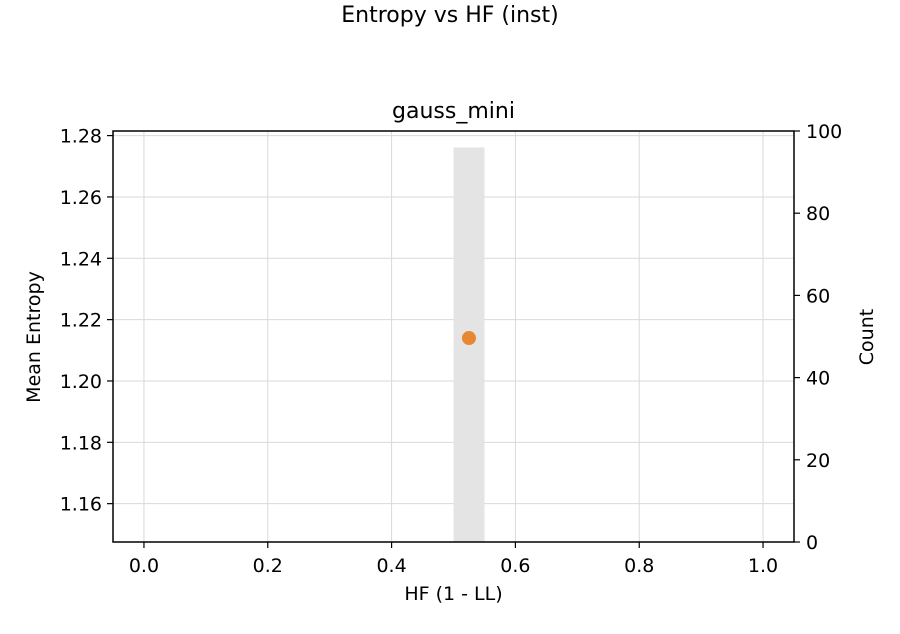 This screenshot has height=634, width=900. I want to click on x-tick-label: 0.8, so click(639, 566).